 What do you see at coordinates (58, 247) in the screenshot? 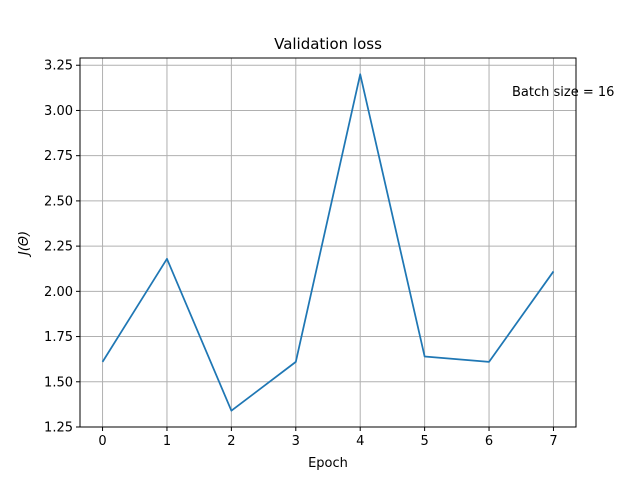
I see `y-tick-label: 2.25` at bounding box center [58, 247].